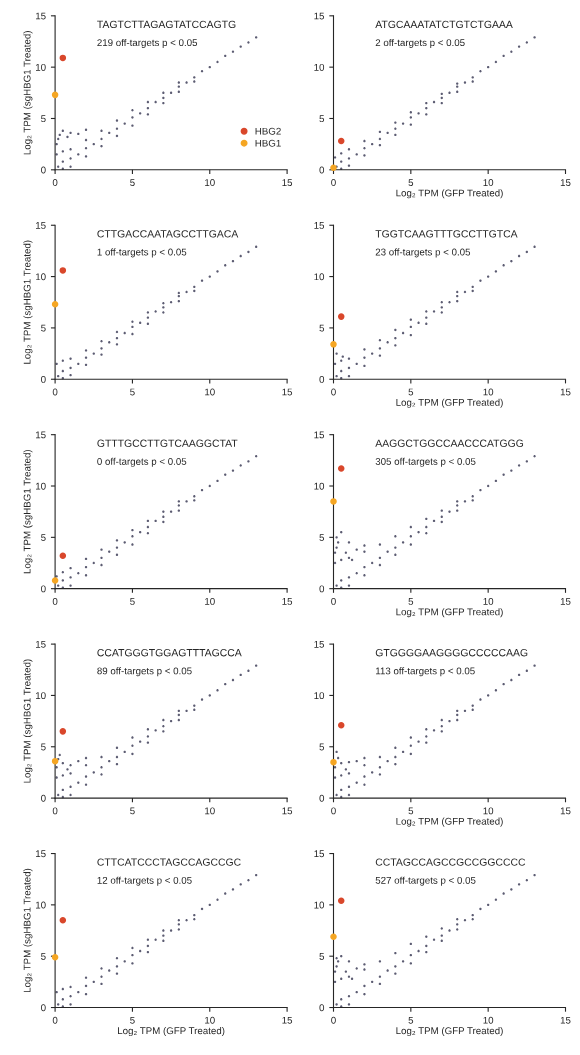  What do you see at coordinates (449, 443) in the screenshot?
I see `chart-title: AAGGCTGGCCAACCCATGGG` at bounding box center [449, 443].